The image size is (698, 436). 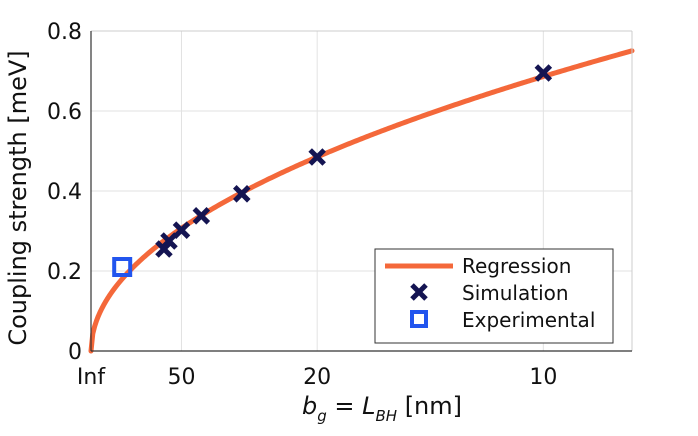 I want to click on x-tick-label: 10, so click(x=543, y=377).